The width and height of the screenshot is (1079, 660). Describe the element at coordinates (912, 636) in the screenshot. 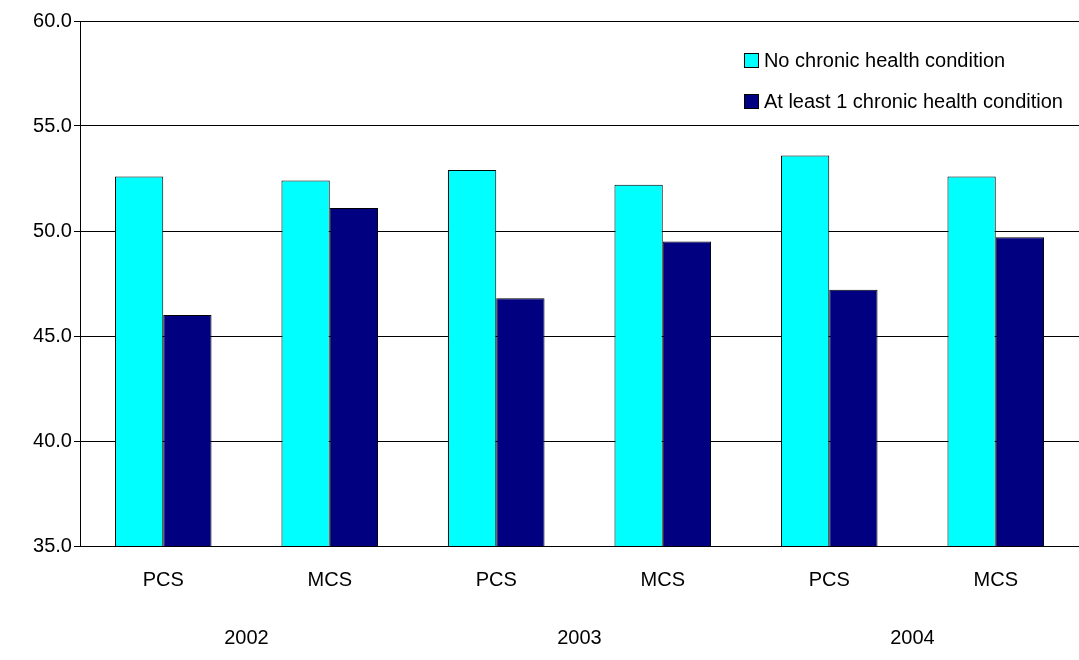

I see `text: 2004` at that location.